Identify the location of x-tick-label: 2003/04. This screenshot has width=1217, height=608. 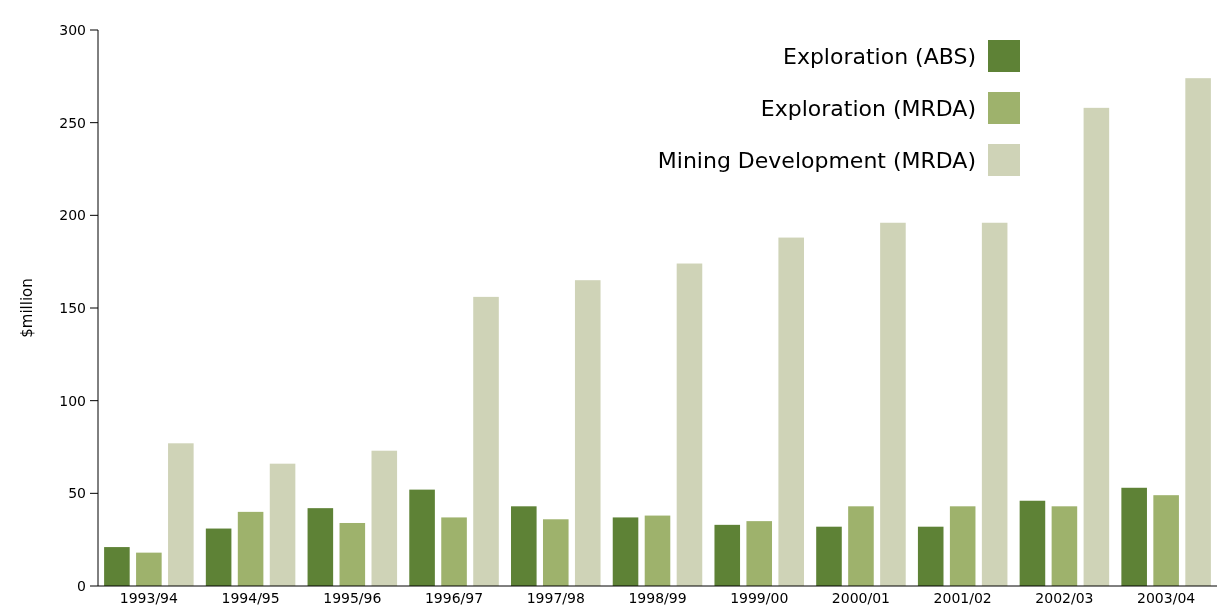
(1166, 598).